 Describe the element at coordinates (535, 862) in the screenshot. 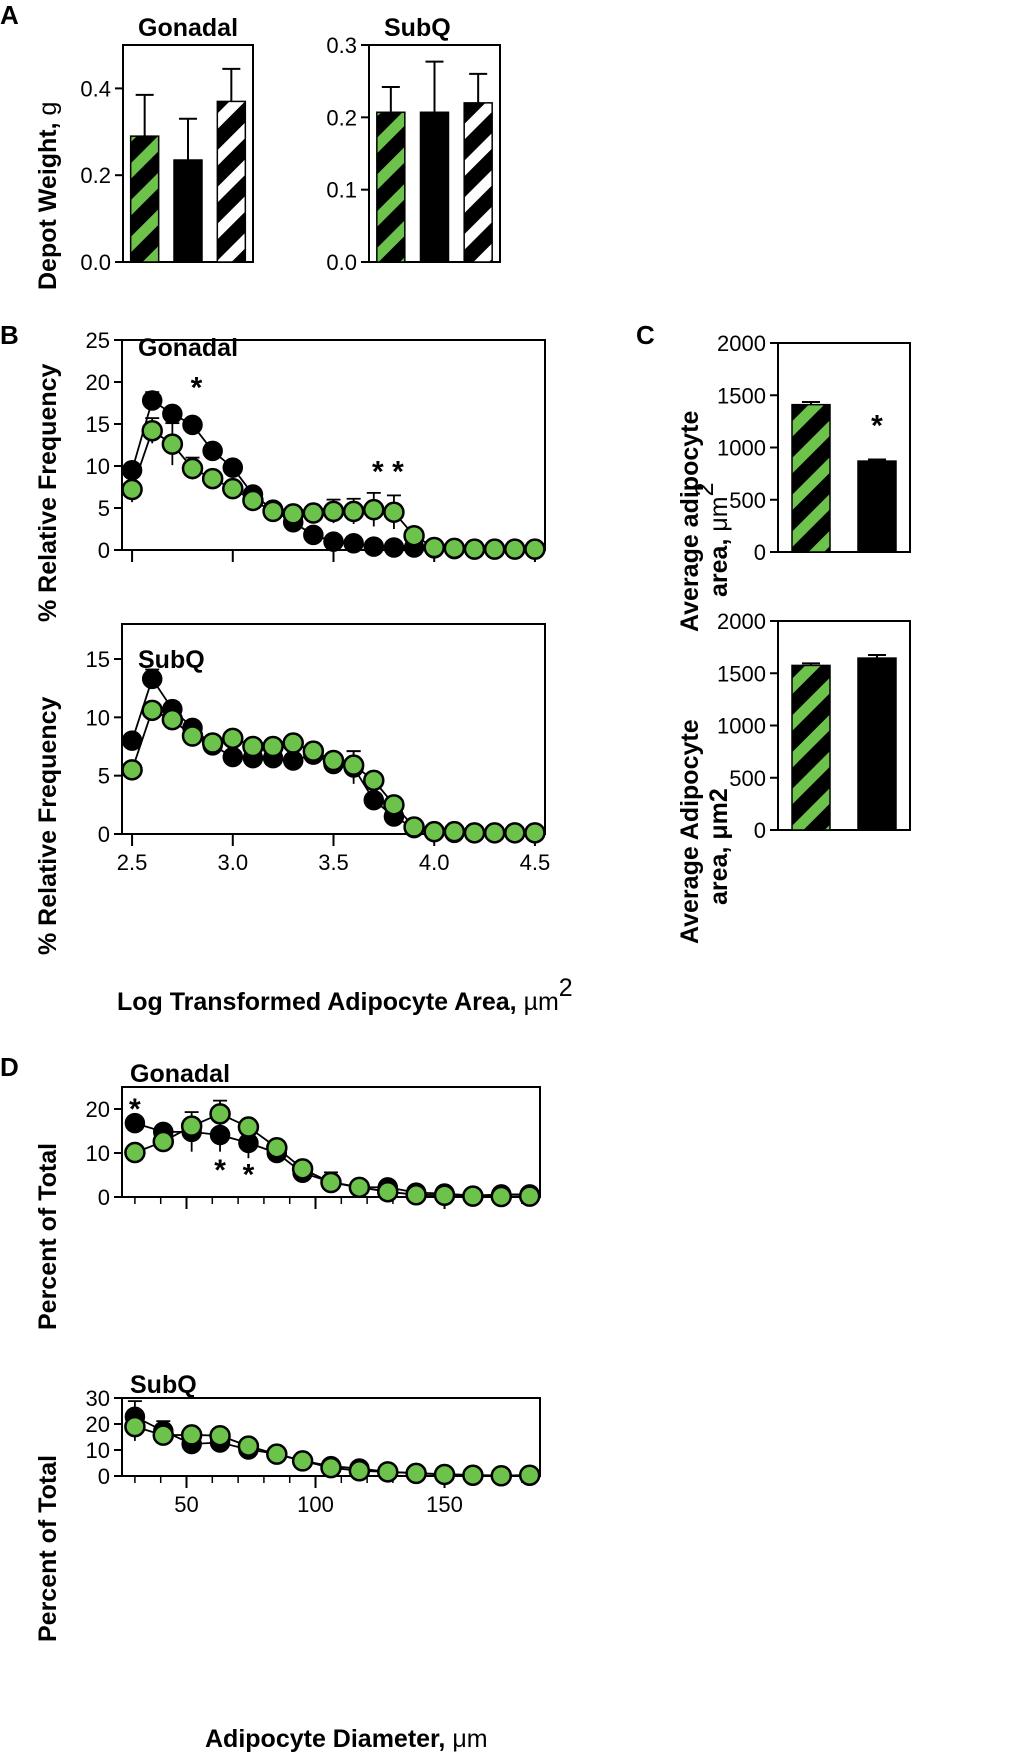

I see `B-subq-x-tick-label: 4.5` at that location.